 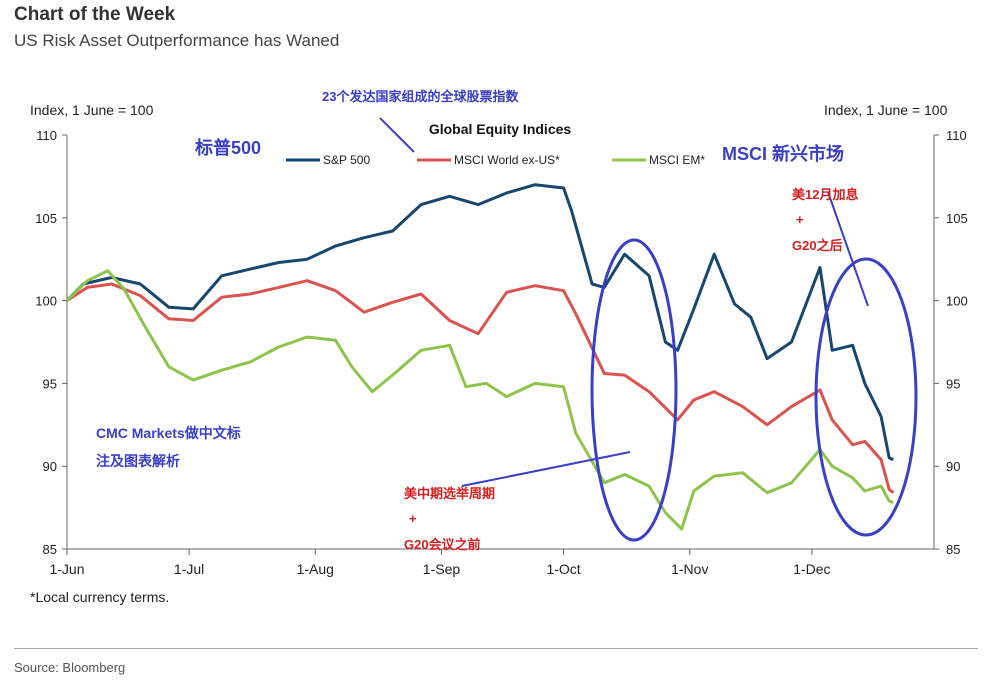 I want to click on top-note-label: 23个发达国家组成的全球股票指数, so click(x=420, y=96).